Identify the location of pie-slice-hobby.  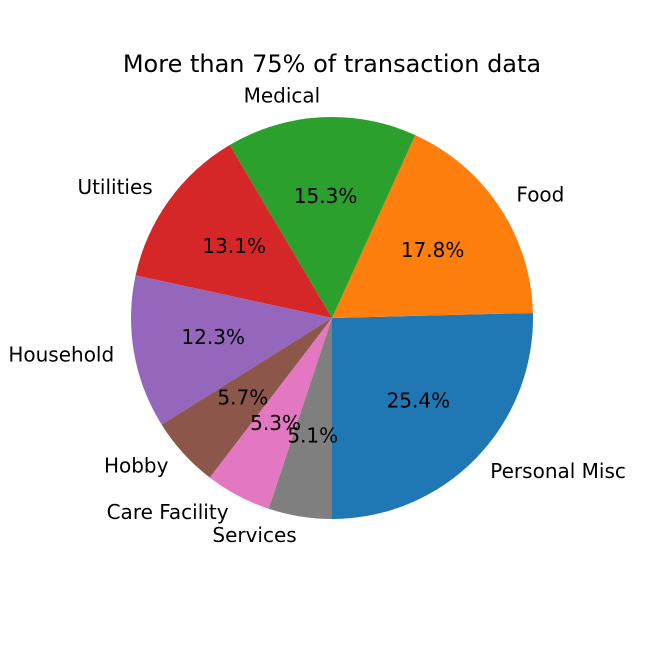
(246, 398).